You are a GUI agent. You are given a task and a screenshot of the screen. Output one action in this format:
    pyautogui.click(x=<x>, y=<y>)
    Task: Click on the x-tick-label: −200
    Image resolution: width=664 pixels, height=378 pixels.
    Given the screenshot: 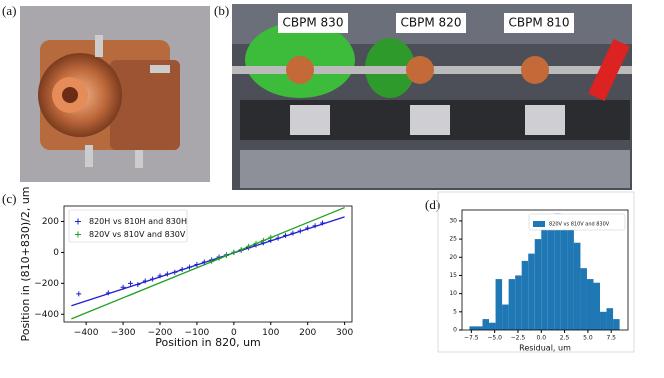 What is the action you would take?
    pyautogui.click(x=160, y=333)
    